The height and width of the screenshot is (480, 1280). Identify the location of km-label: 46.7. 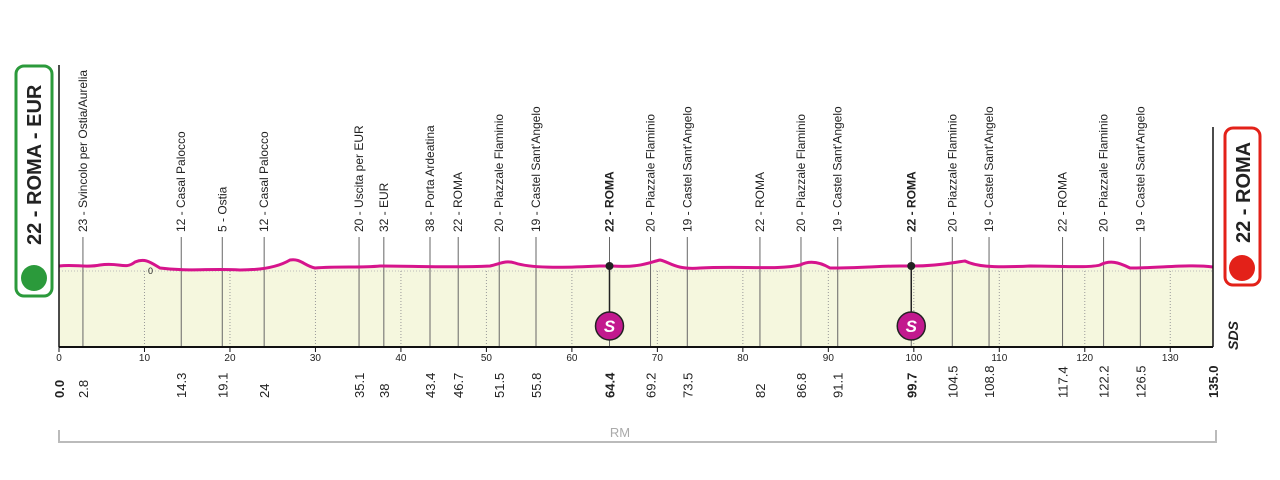
(458, 385).